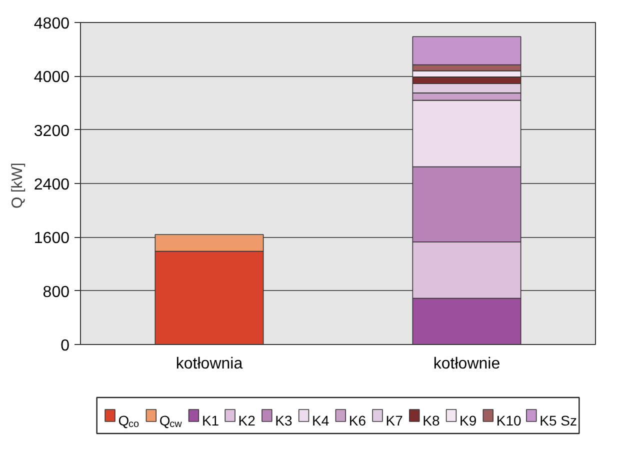  I want to click on legend-label: K9, so click(468, 420).